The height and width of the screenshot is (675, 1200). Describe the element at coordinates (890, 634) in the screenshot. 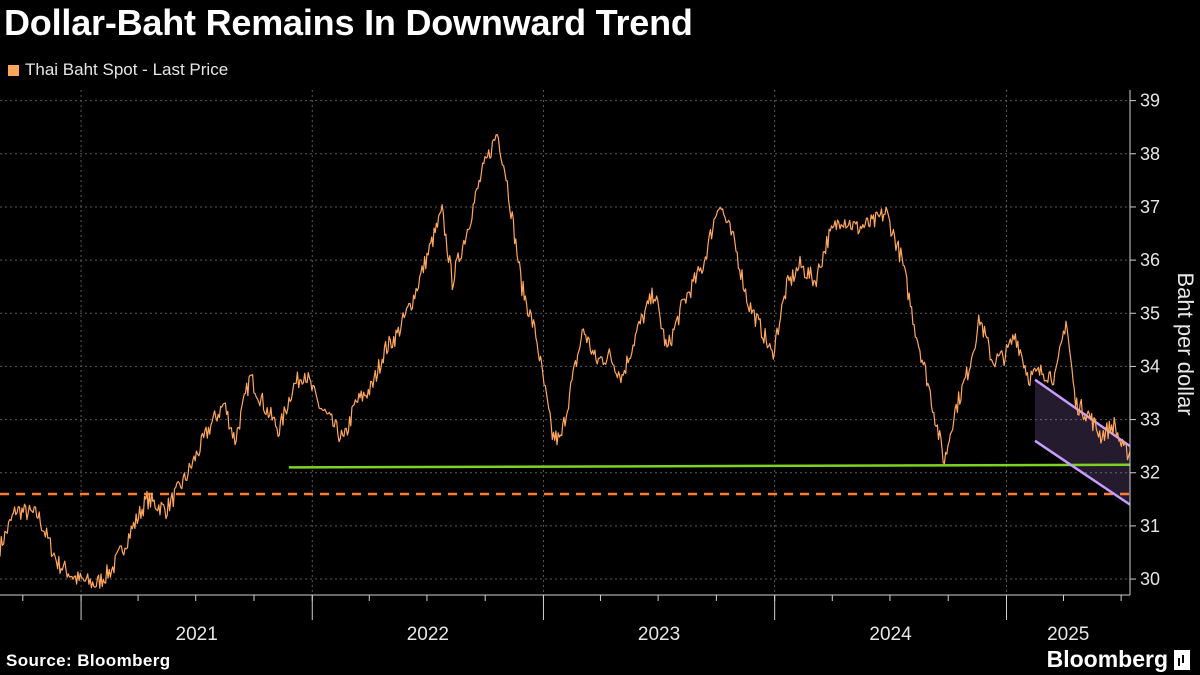

I see `x-tick-label: 2024` at that location.